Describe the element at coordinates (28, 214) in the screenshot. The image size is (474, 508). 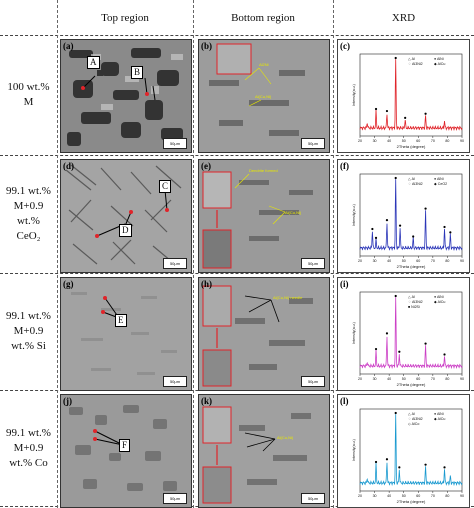
I see `row-label: 99.1 wt.% M+0.9 wt.% CeO₂` at that location.